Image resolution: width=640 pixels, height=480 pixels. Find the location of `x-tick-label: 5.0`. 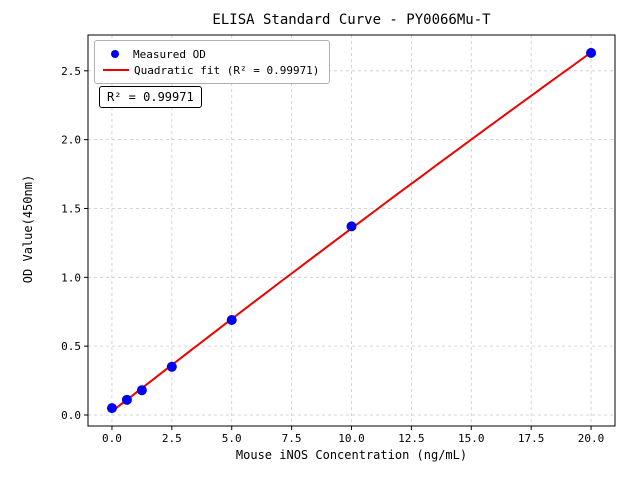

x-tick-label: 5.0 is located at coordinates (232, 438).